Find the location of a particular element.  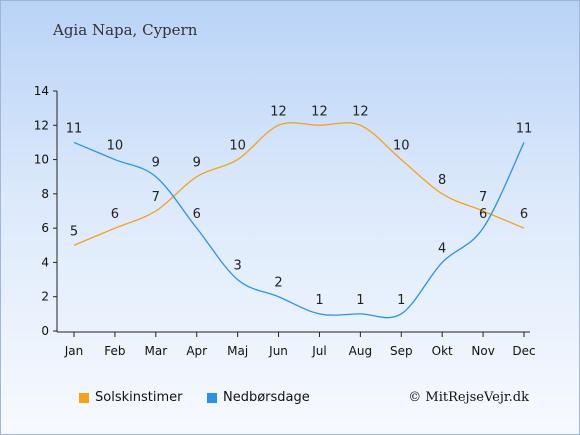

x-tick-label: Feb is located at coordinates (114, 351).